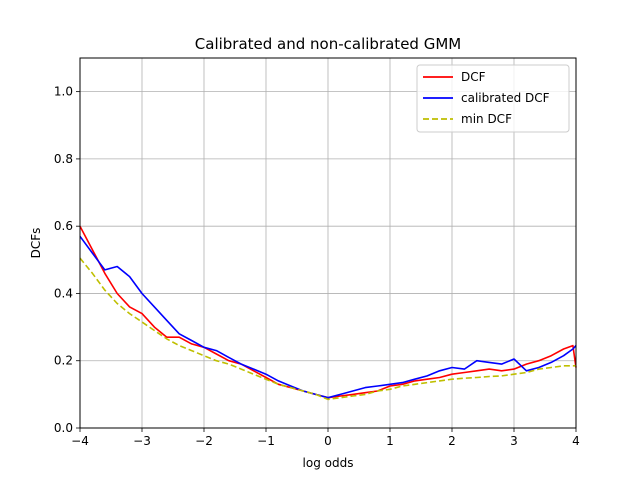  I want to click on x-tick-label: 0, so click(328, 441).